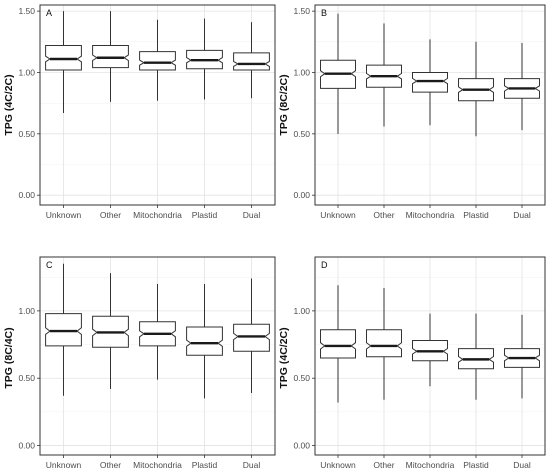 Image resolution: width=550 pixels, height=473 pixels. What do you see at coordinates (9, 357) in the screenshot?
I see `y-axis-label: TPG (8C/4C)` at bounding box center [9, 357].